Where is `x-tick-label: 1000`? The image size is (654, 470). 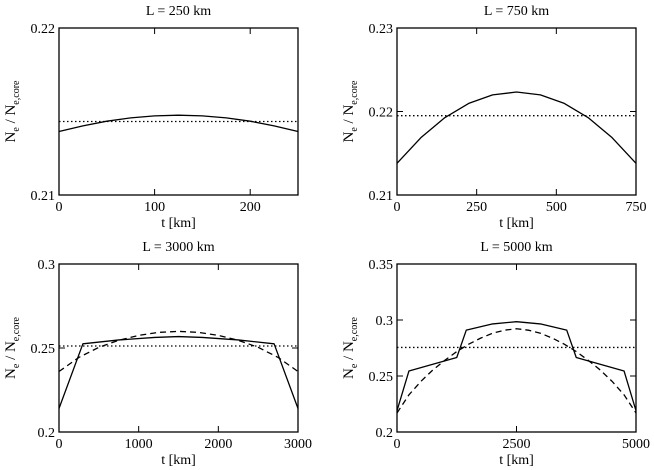
x-tick-label: 1000 is located at coordinates (139, 444).